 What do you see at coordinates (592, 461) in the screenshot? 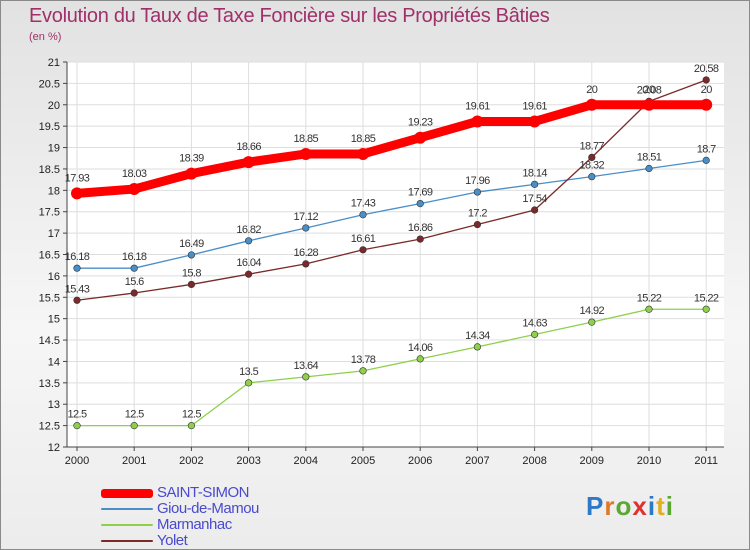
I see `x-tick-label: 2009` at bounding box center [592, 461].